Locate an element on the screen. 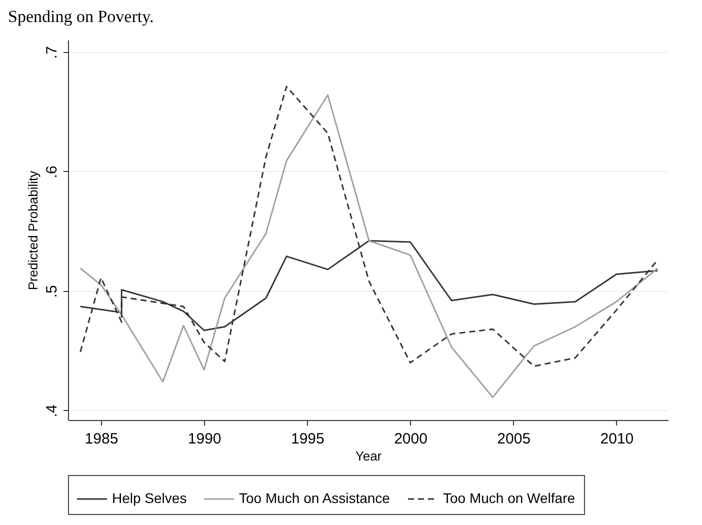 This screenshot has height=525, width=702. y-axis-title: Predicted Probability is located at coordinates (33, 230).